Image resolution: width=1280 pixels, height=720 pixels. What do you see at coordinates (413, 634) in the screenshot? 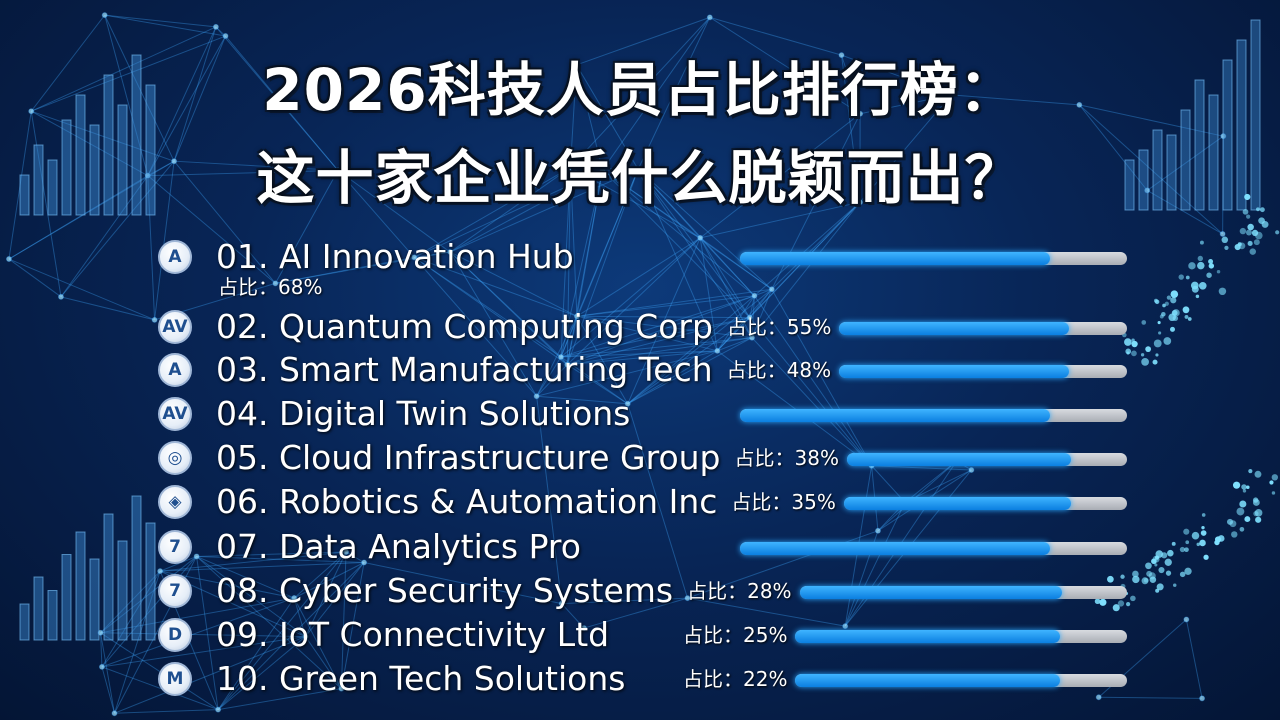
I see `company-name-label: 09. IoT Connectivity Ltd` at bounding box center [413, 634].